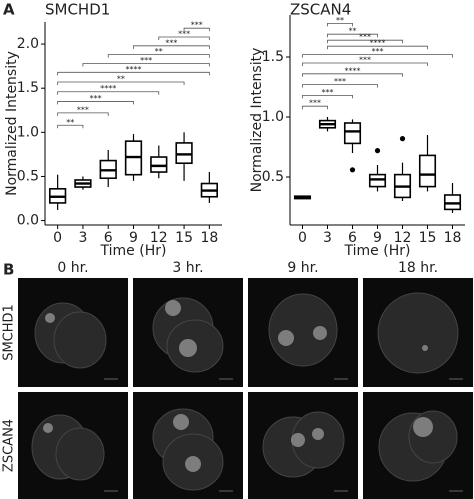 The image size is (474, 499). What do you see at coordinates (320, 10) in the screenshot?
I see `chart-title: ZSCAN4` at bounding box center [320, 10].